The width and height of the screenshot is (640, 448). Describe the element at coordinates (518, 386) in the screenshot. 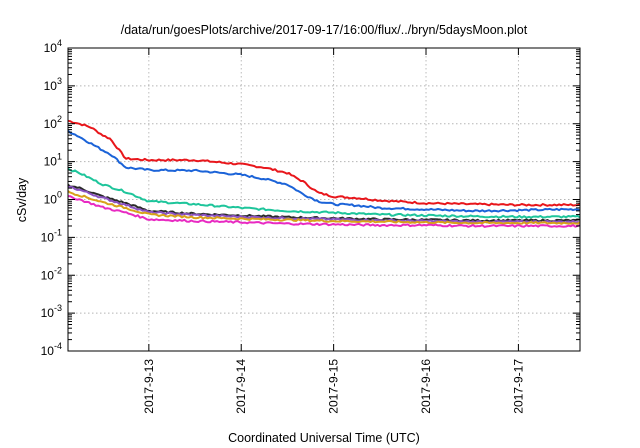

I see `x-tick-label: 2017-9-17` at that location.